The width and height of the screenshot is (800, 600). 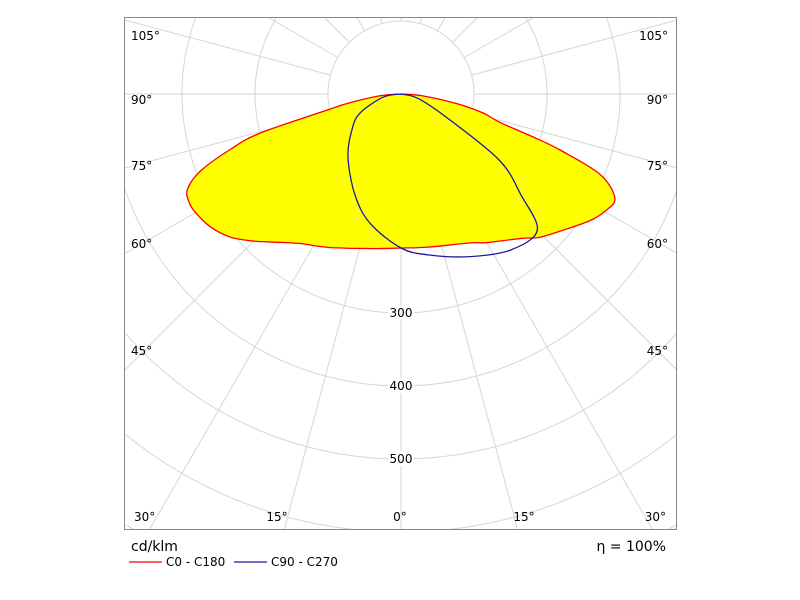 I want to click on radial-label-500: 500, so click(x=401, y=459).